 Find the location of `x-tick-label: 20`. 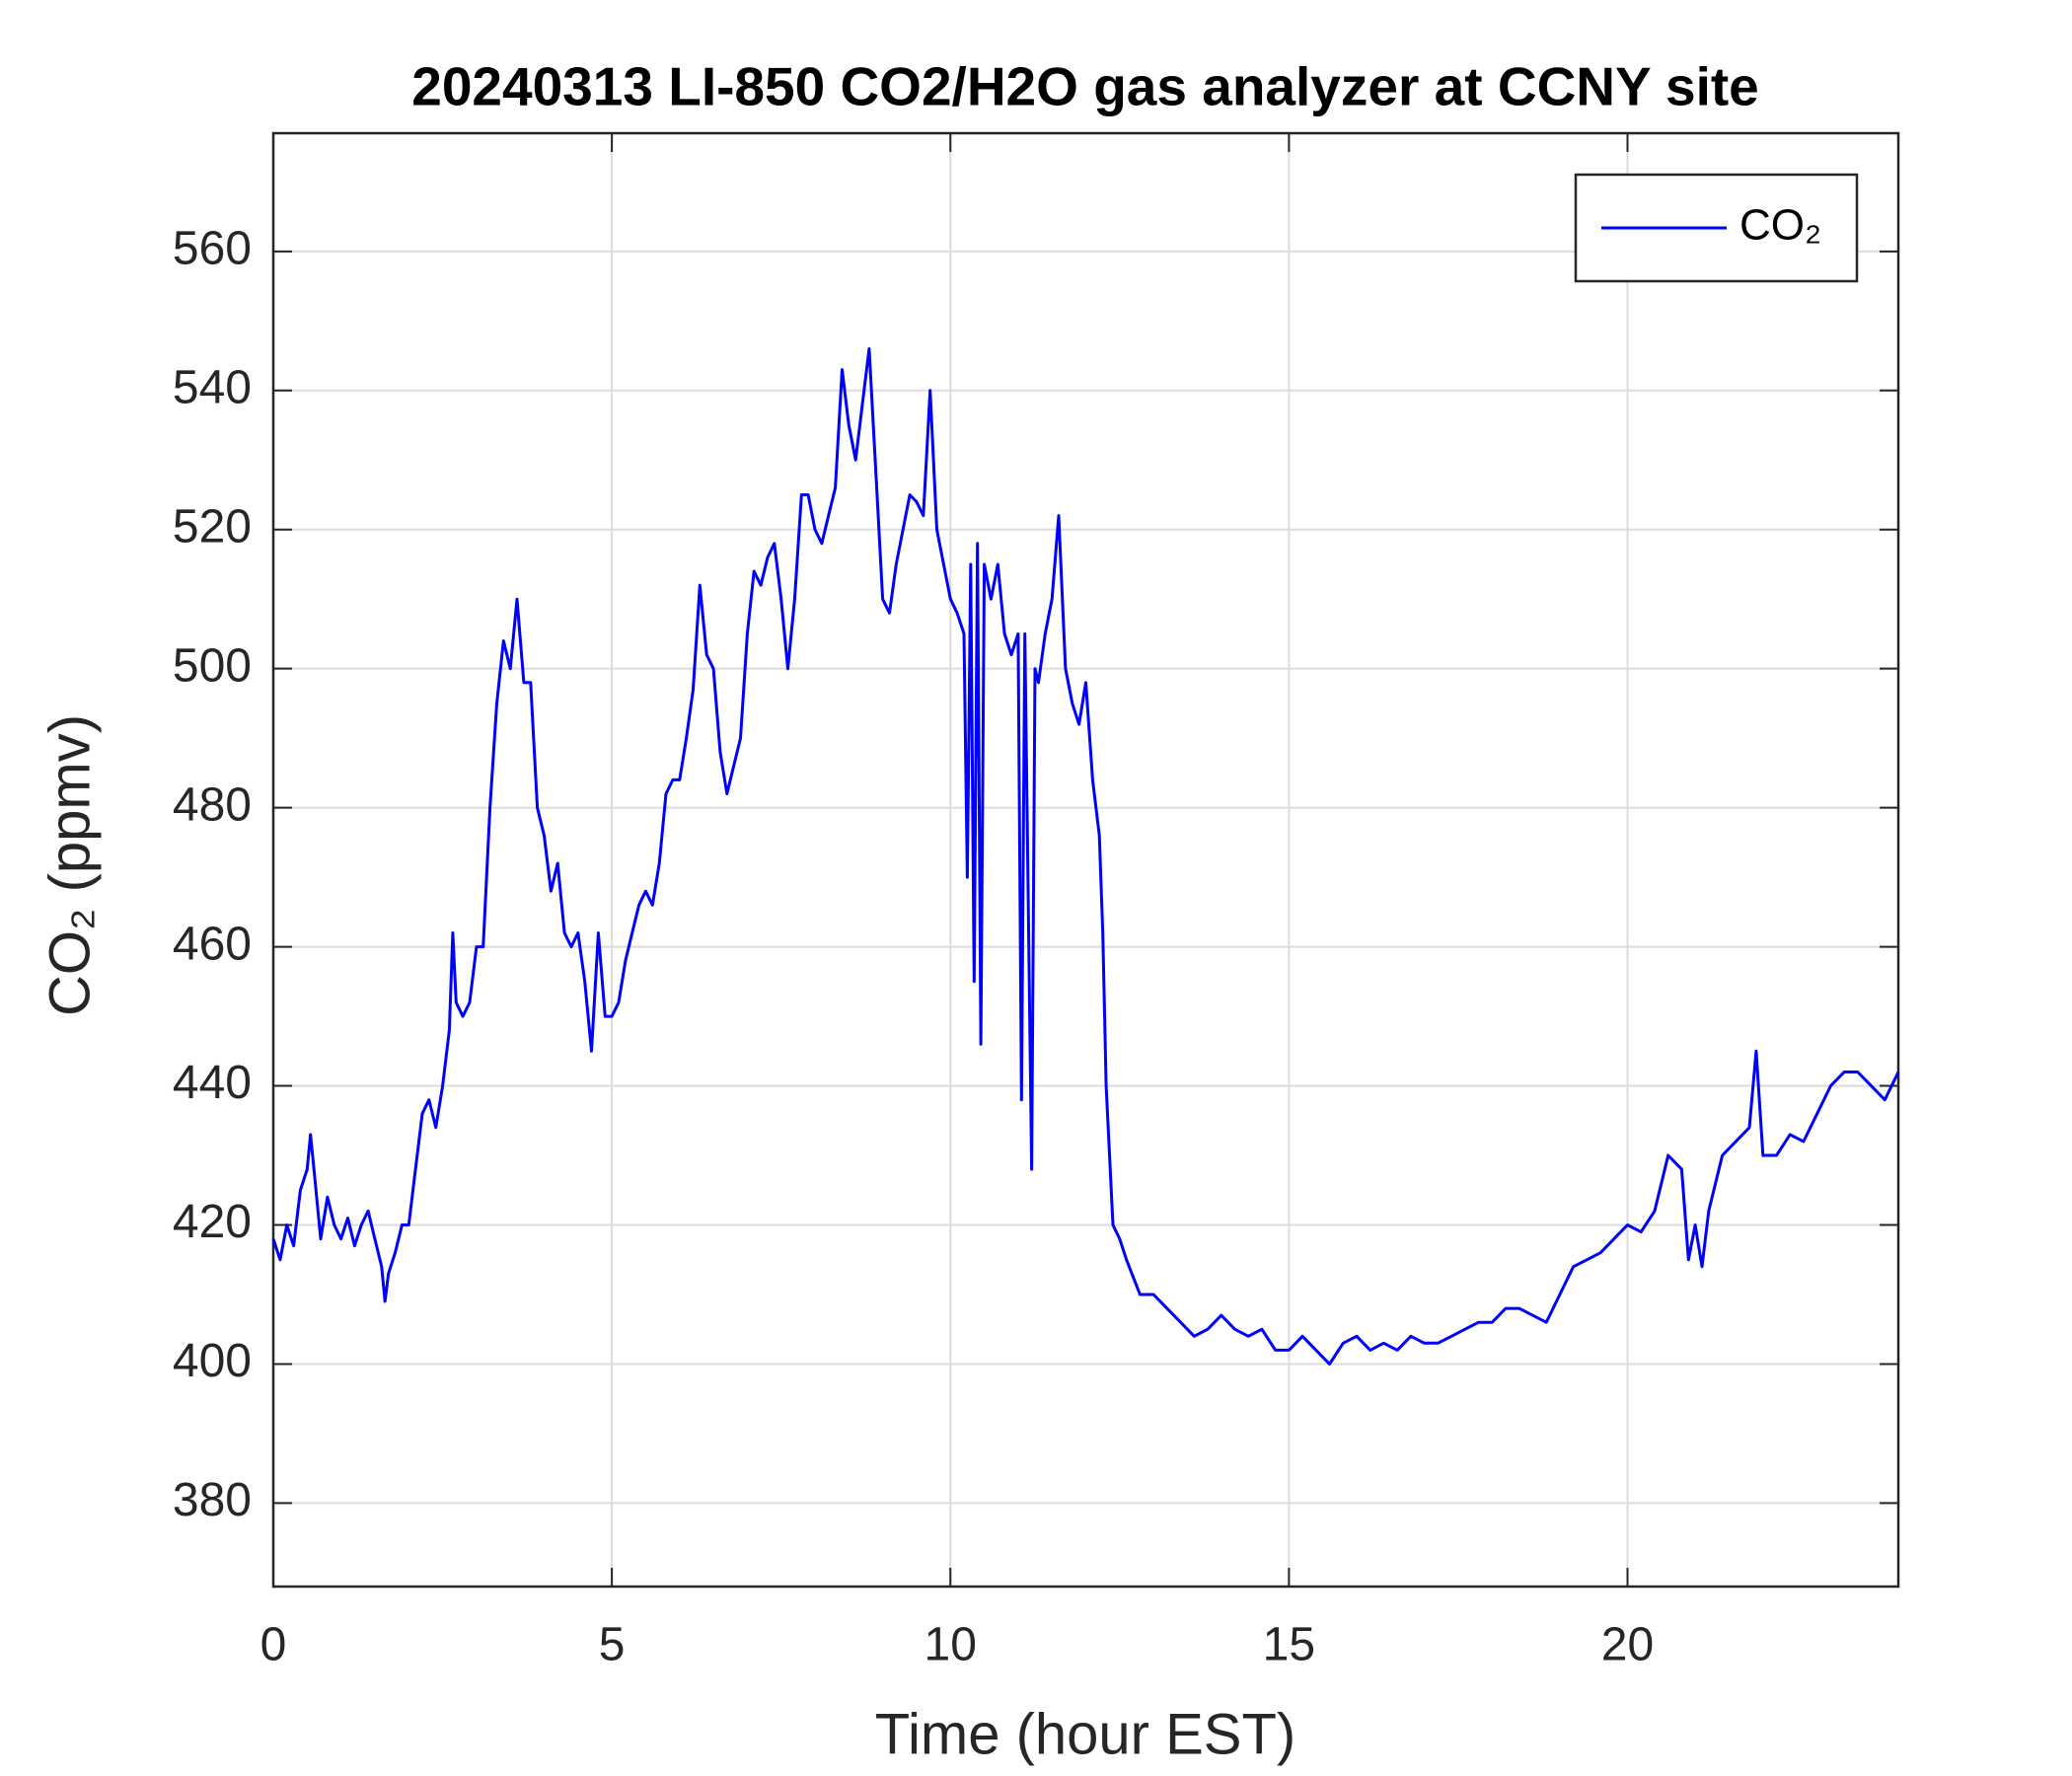

x-tick-label: 20 is located at coordinates (1628, 1645).